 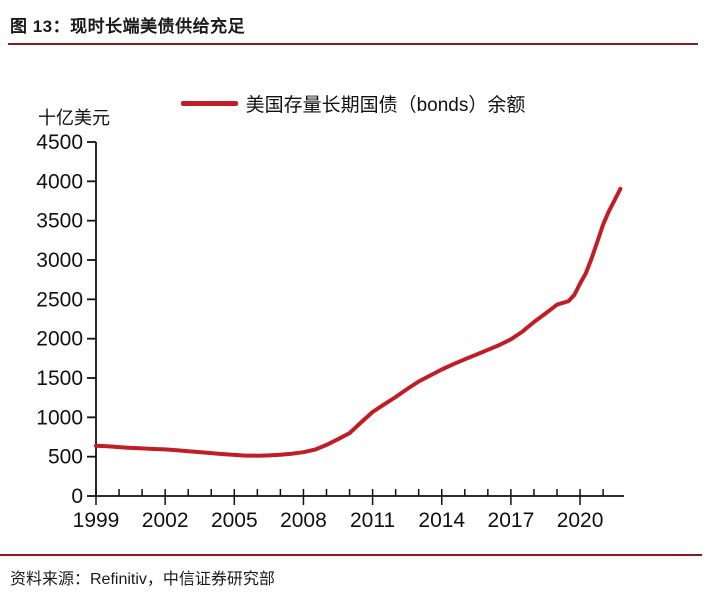 What do you see at coordinates (142, 579) in the screenshot?
I see `source-text: 资料来源：Refinitiv，中信证券研究部` at bounding box center [142, 579].